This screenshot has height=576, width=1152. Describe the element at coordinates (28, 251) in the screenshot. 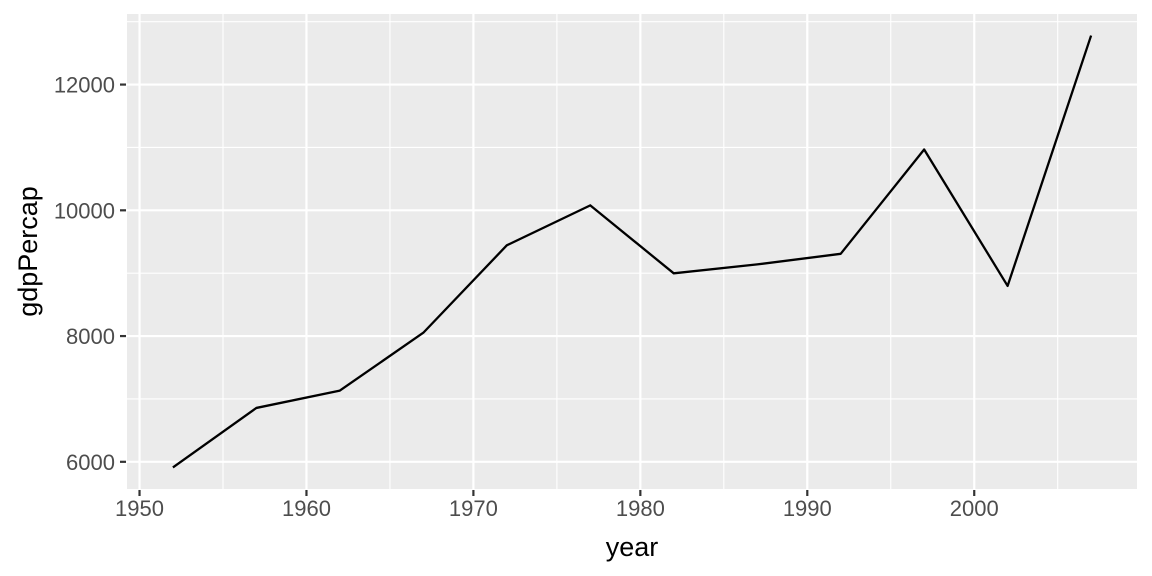

I see `y-axis-title: gdpPercap` at that location.